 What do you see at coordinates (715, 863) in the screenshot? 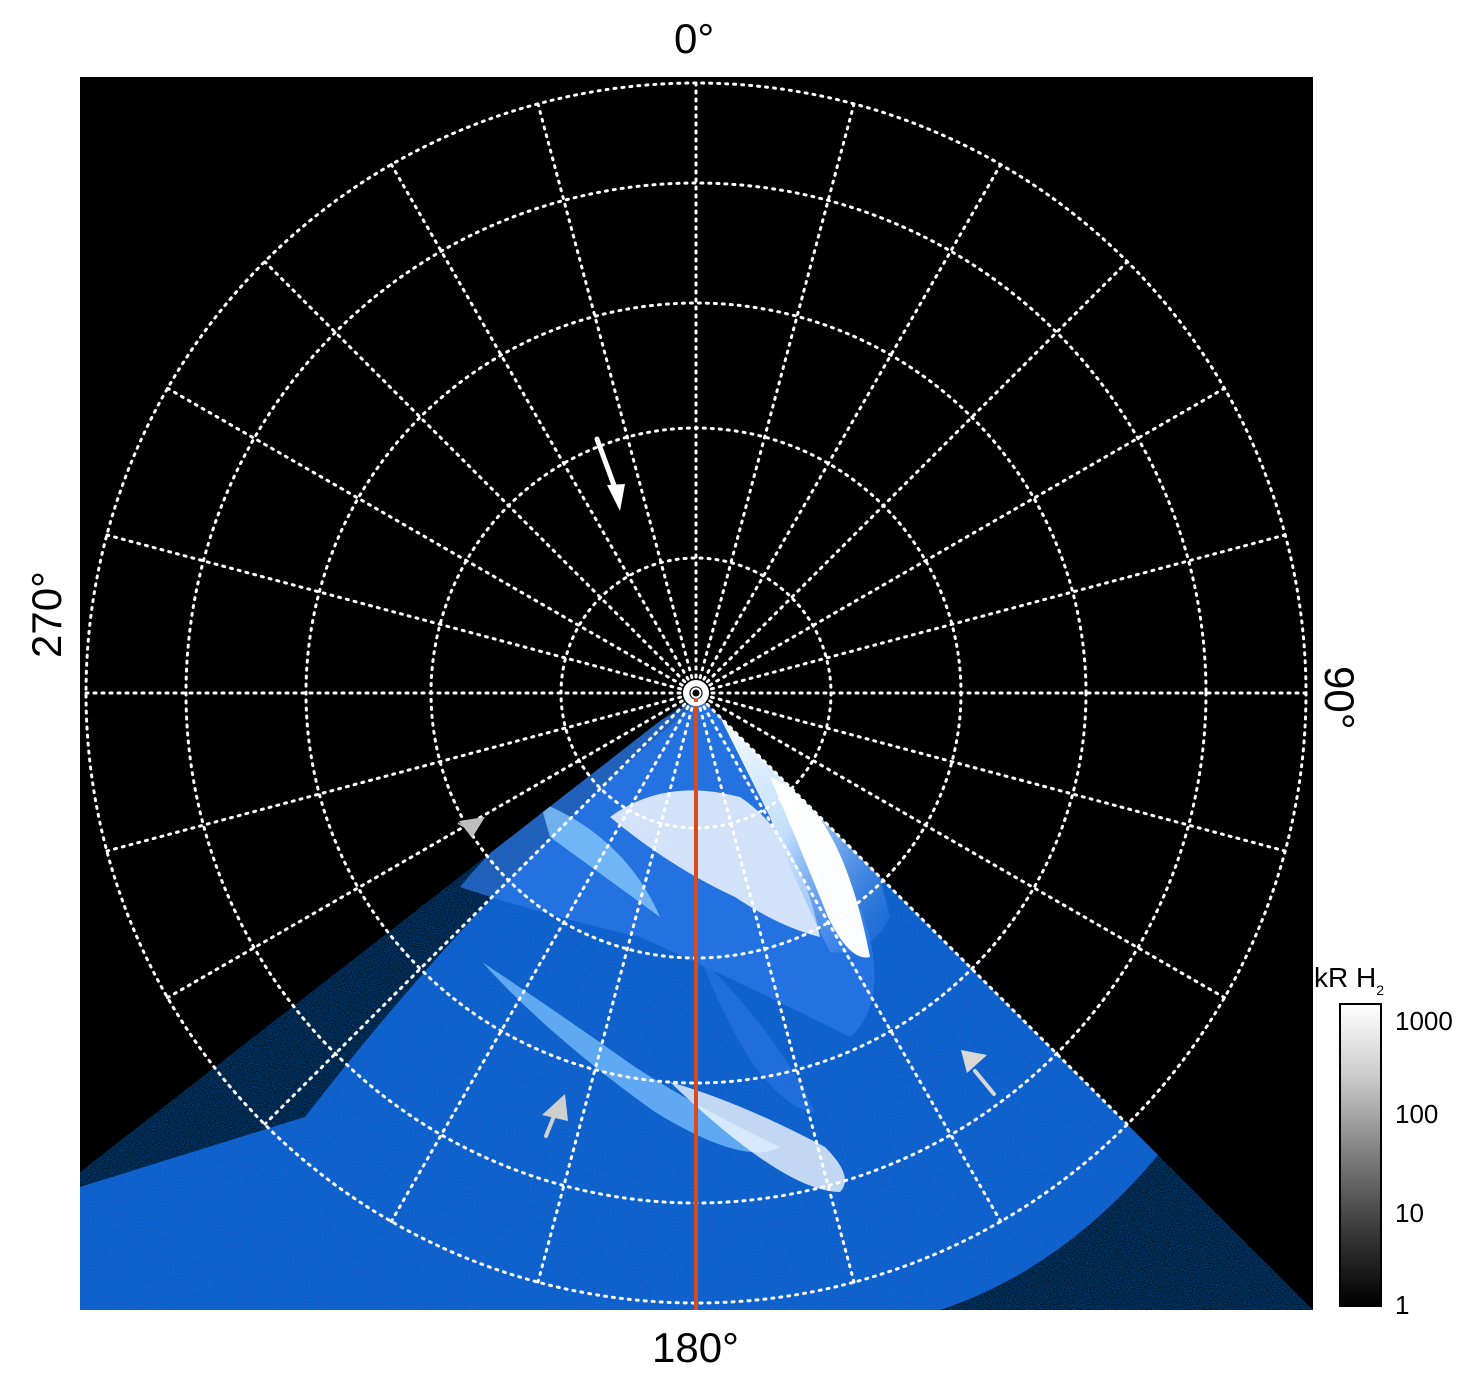
I see `aurora-bright-left-patch` at bounding box center [715, 863].